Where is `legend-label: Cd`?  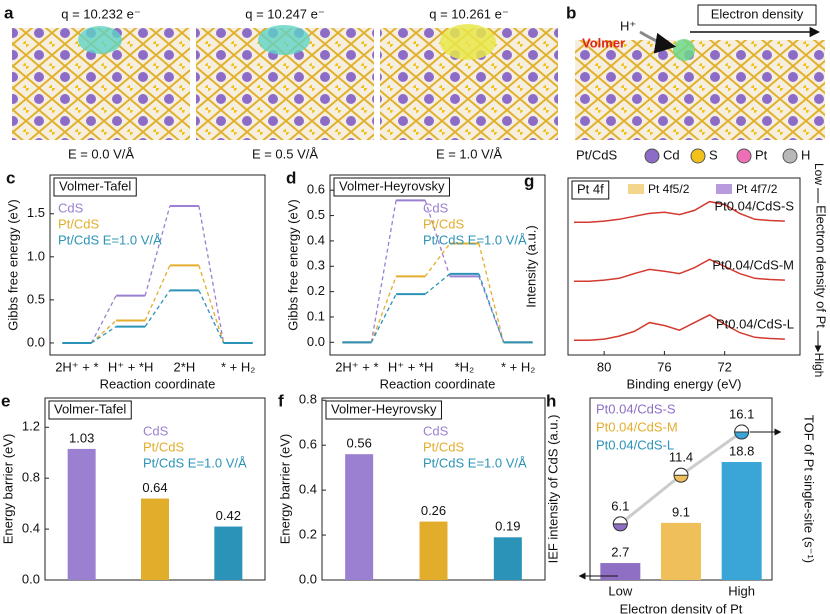 legend-label: Cd is located at coordinates (671, 154).